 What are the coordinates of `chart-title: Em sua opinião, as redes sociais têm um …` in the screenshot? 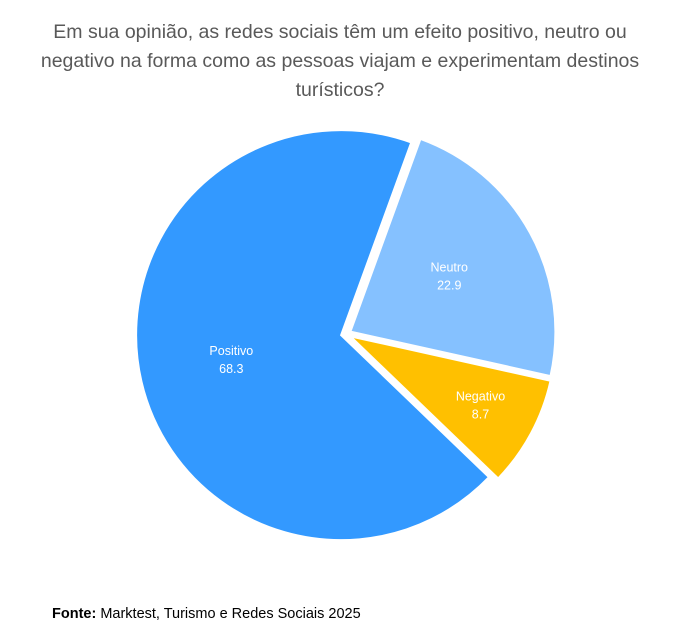 It's located at (340, 61).